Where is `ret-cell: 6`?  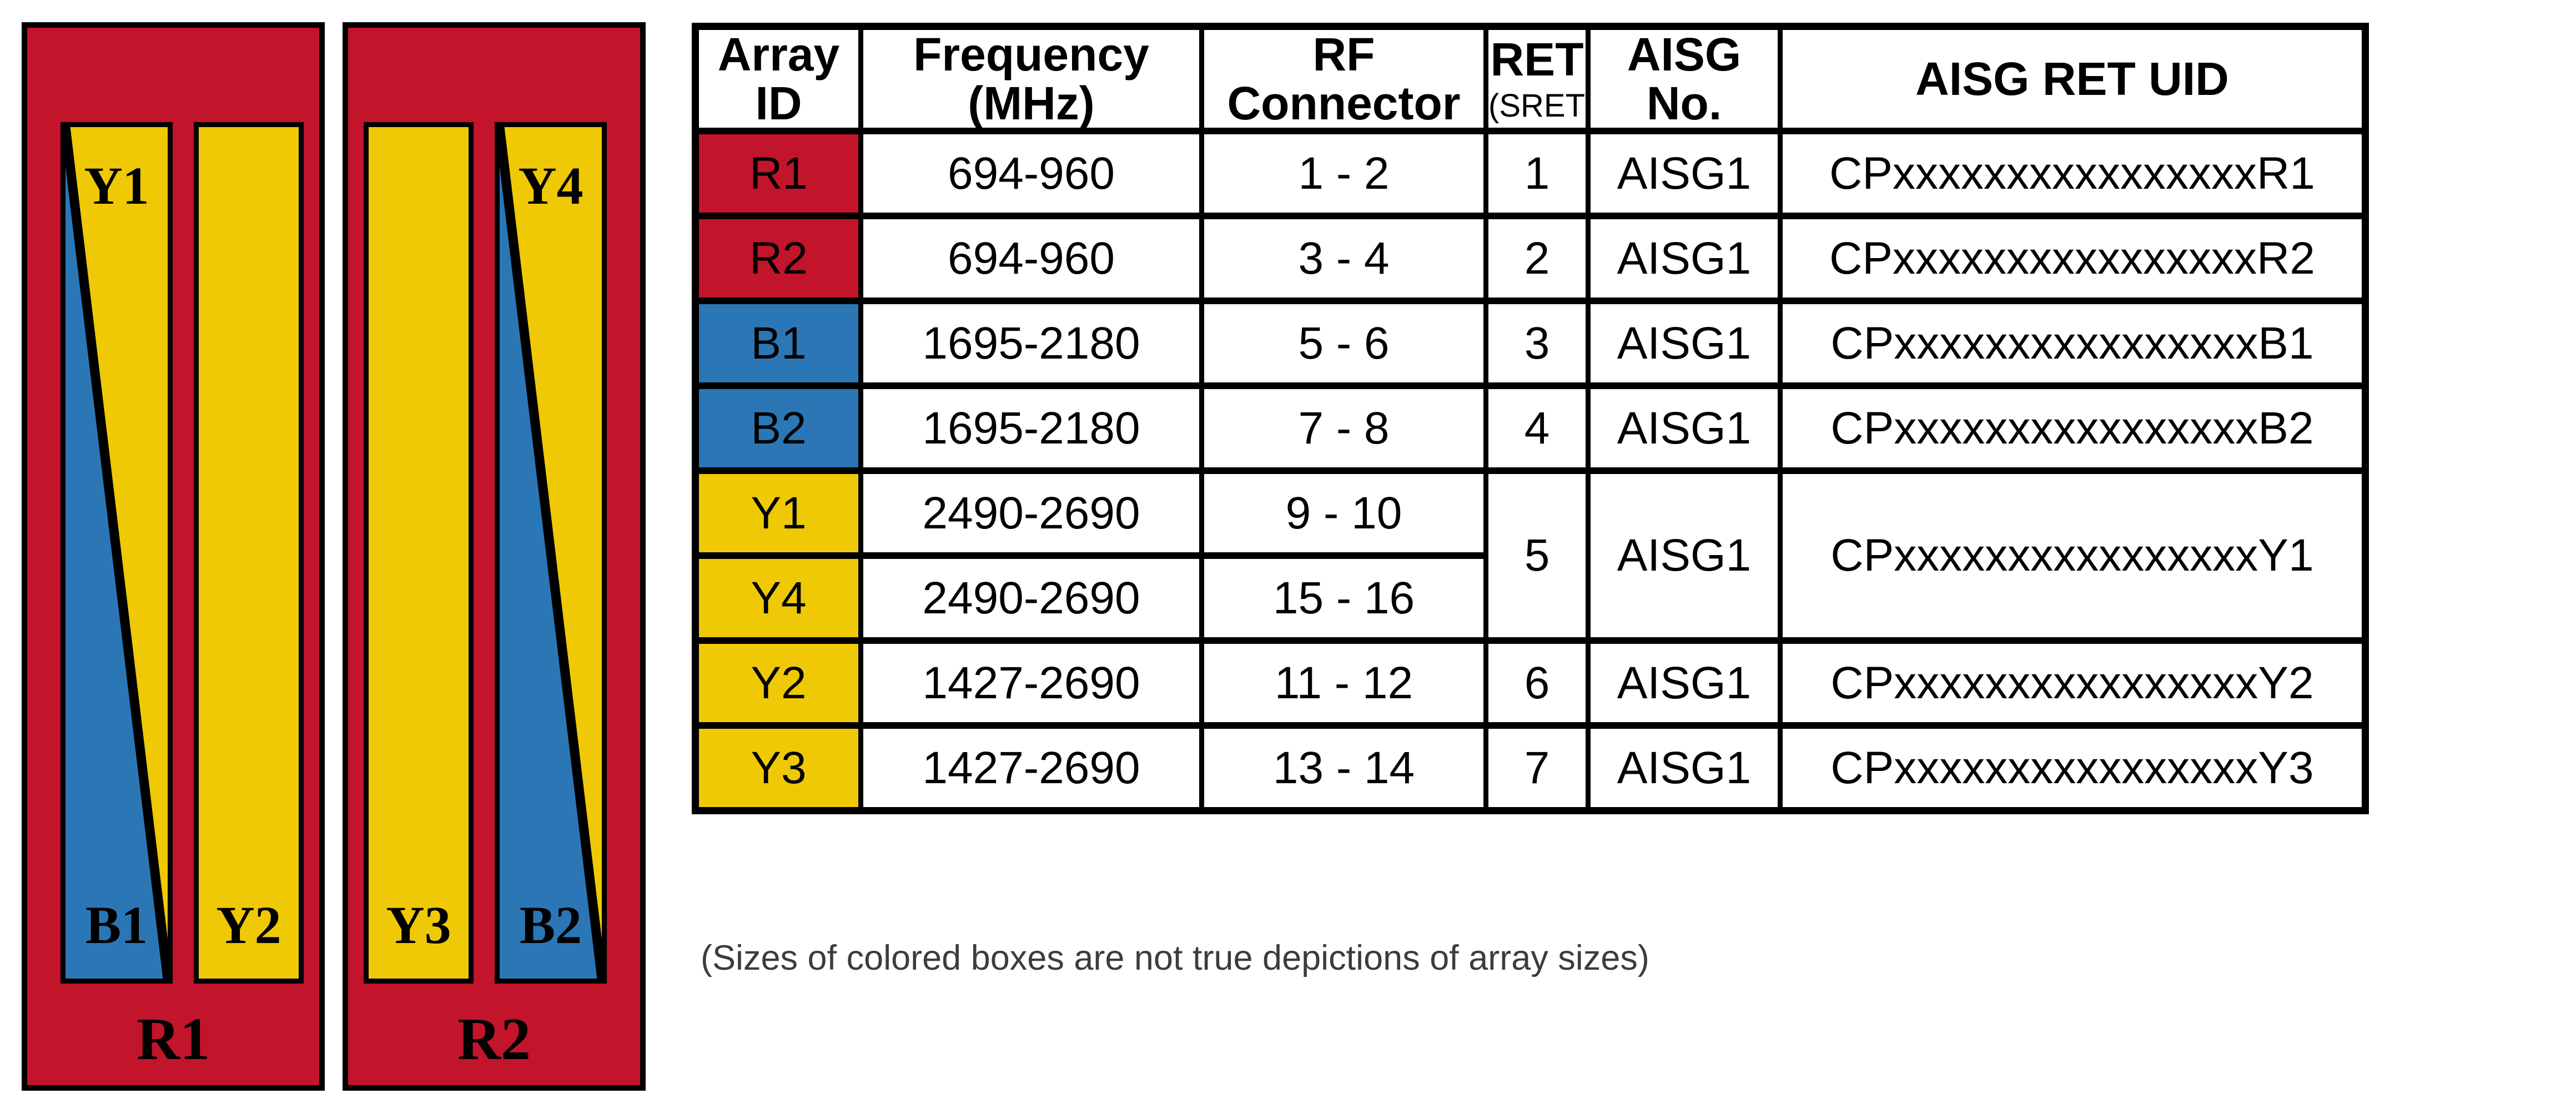
ret-cell: 6 is located at coordinates (1537, 683).